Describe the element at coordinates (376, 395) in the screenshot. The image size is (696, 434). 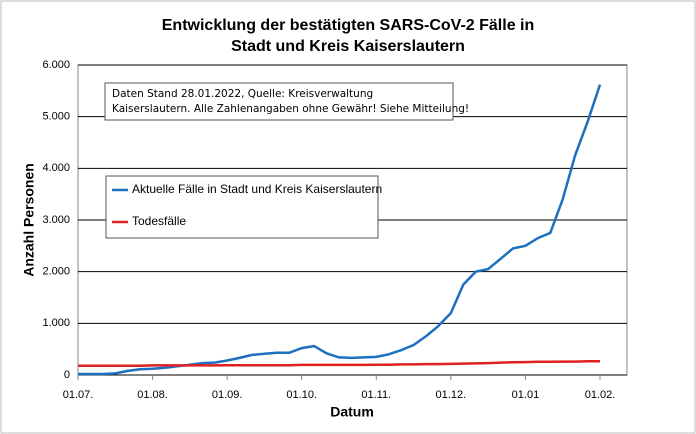
I see `x-tick-label: 01.11.` at that location.